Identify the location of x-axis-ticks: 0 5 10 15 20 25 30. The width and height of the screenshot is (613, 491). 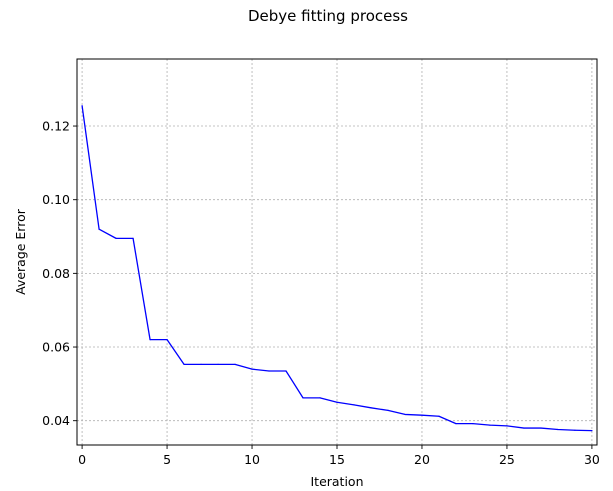
(339, 456).